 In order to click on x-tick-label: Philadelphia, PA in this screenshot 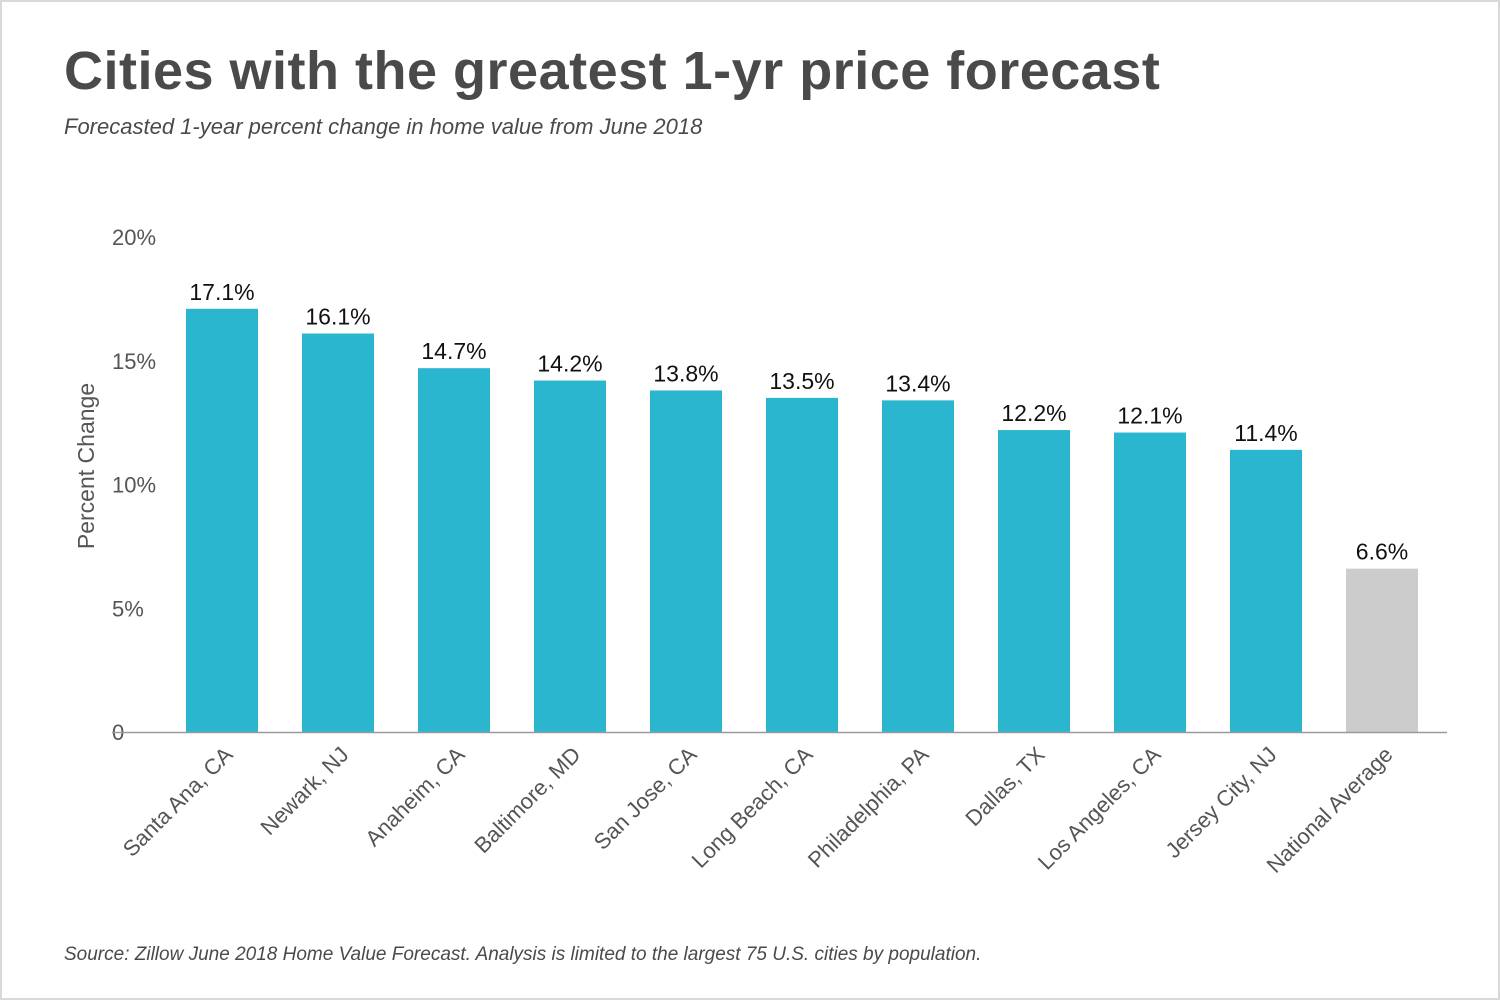, I will do `click(868, 807)`.